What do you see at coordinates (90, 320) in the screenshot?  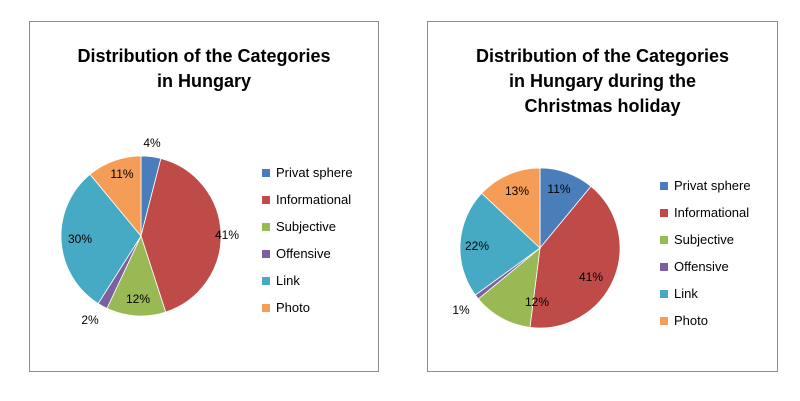 I see `data-label-offensive: 2%` at bounding box center [90, 320].